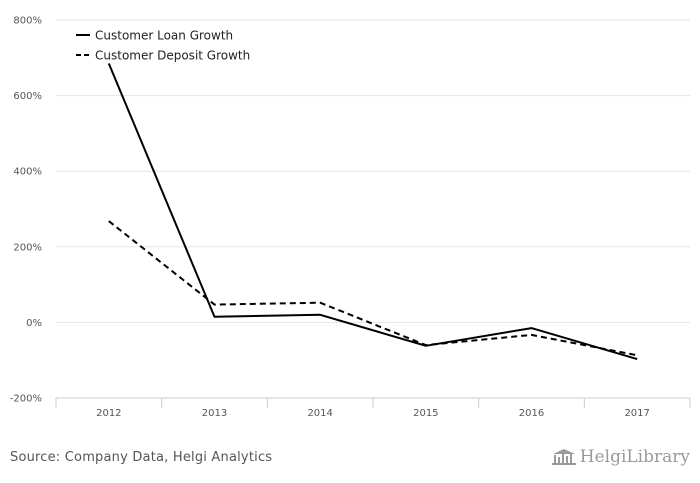  I want to click on y-tick-label: 0%, so click(34, 323).